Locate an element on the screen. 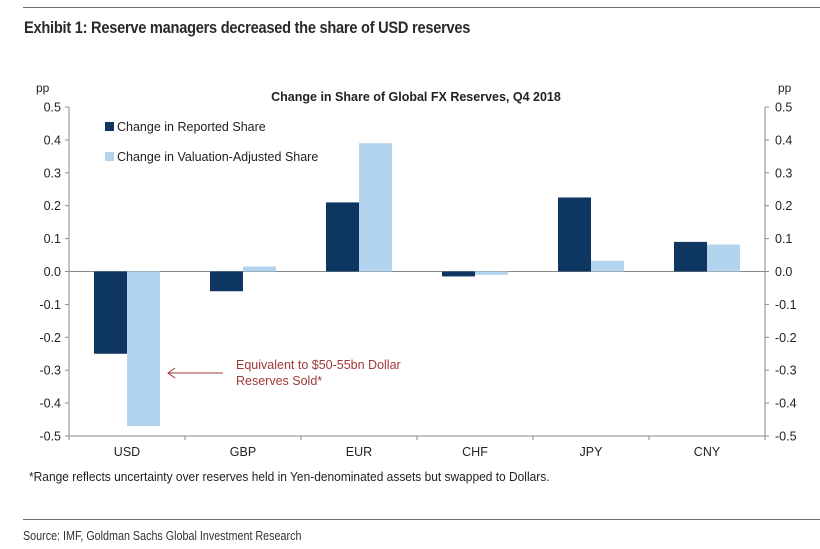  y-tick-label-left: -0.1 is located at coordinates (50, 305).